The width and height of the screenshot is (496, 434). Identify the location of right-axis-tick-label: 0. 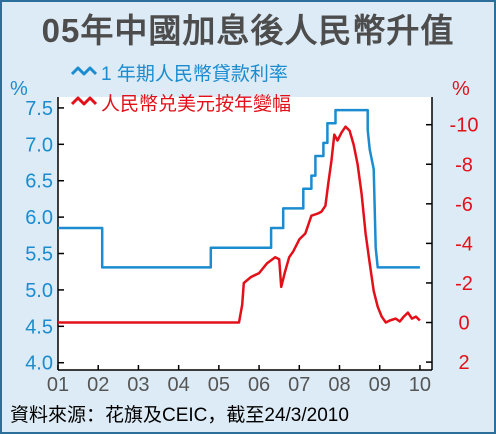
(463, 324).